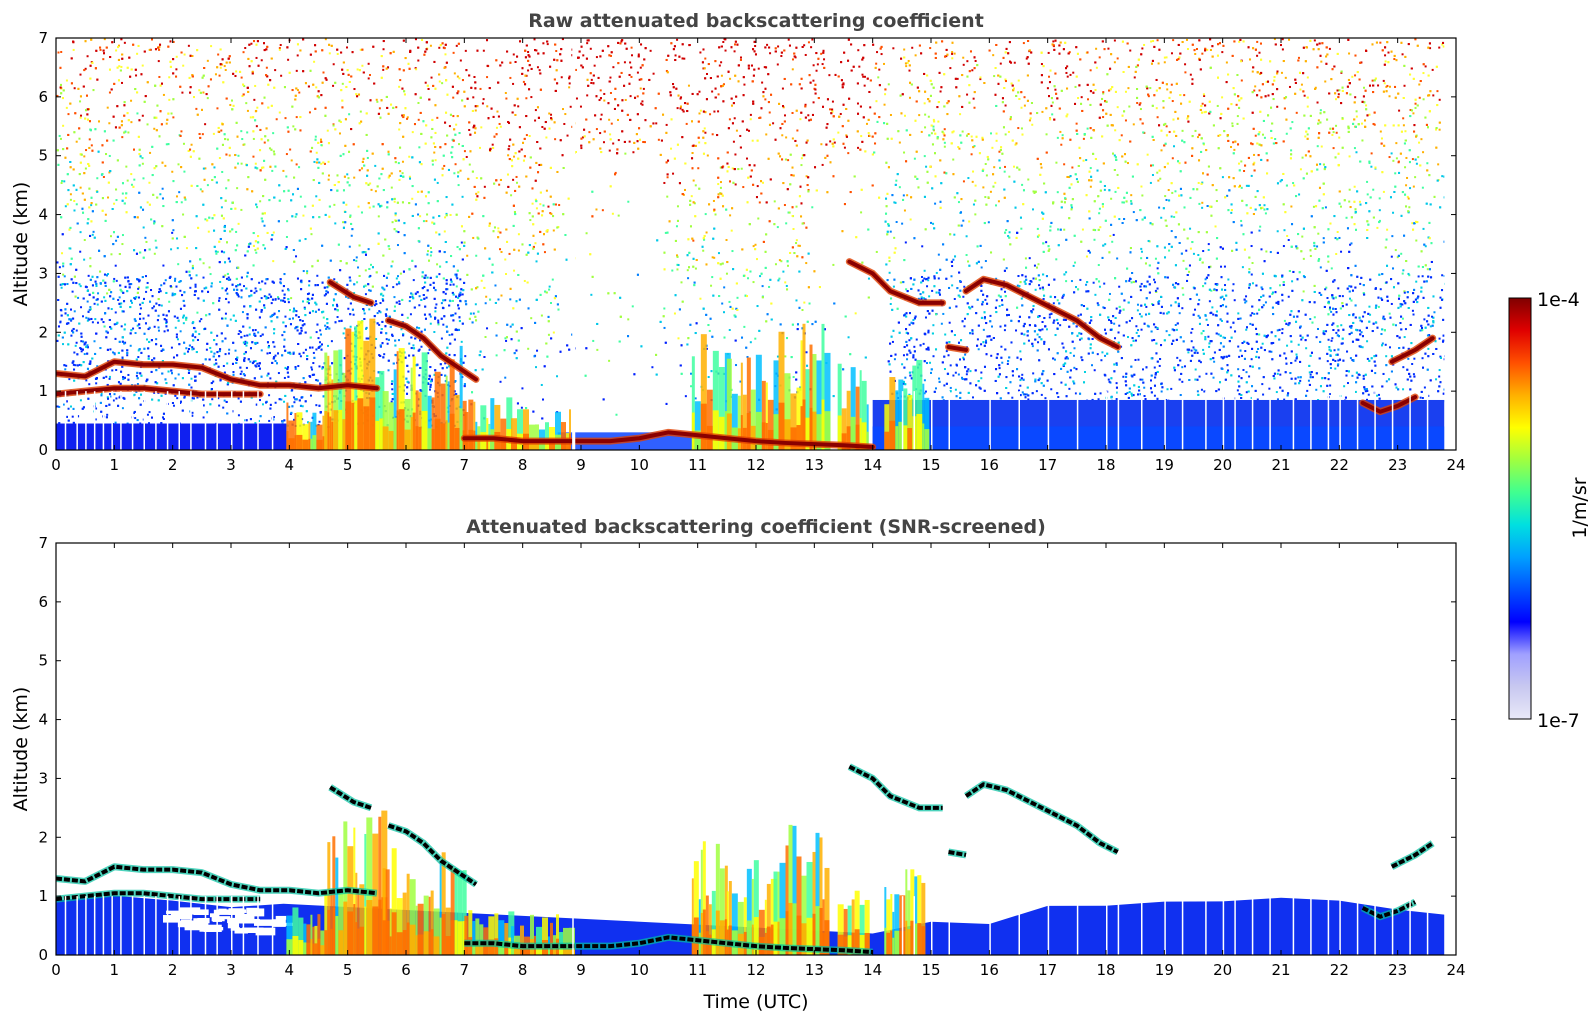  I want to click on x-axis-label: Time (UTC), so click(755, 1002).